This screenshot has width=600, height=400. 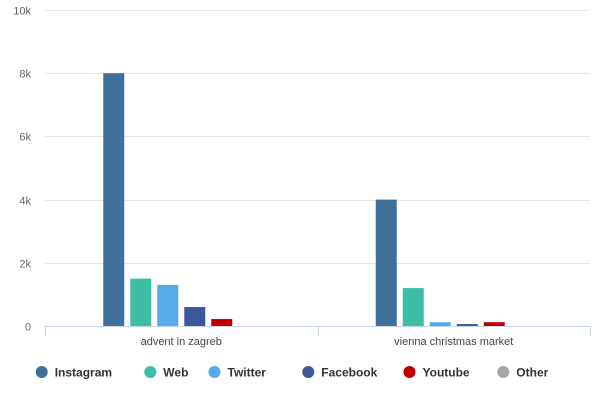 What do you see at coordinates (195, 316) in the screenshot?
I see `bar-facebook-advent-in-zagreb` at bounding box center [195, 316].